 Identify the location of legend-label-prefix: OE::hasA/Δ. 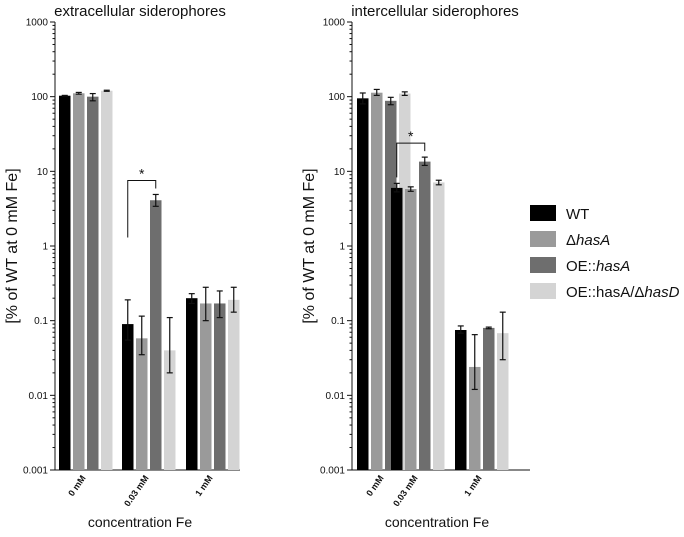
(605, 292).